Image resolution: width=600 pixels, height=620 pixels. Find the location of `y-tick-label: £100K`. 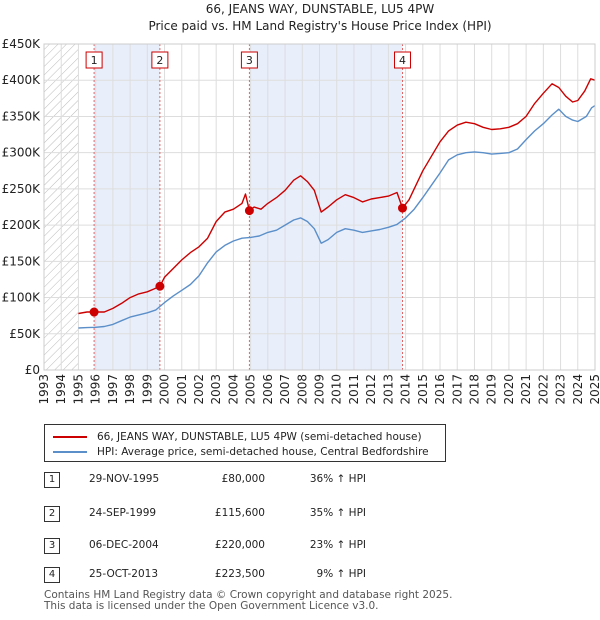

y-tick-label: £100K is located at coordinates (22, 298).